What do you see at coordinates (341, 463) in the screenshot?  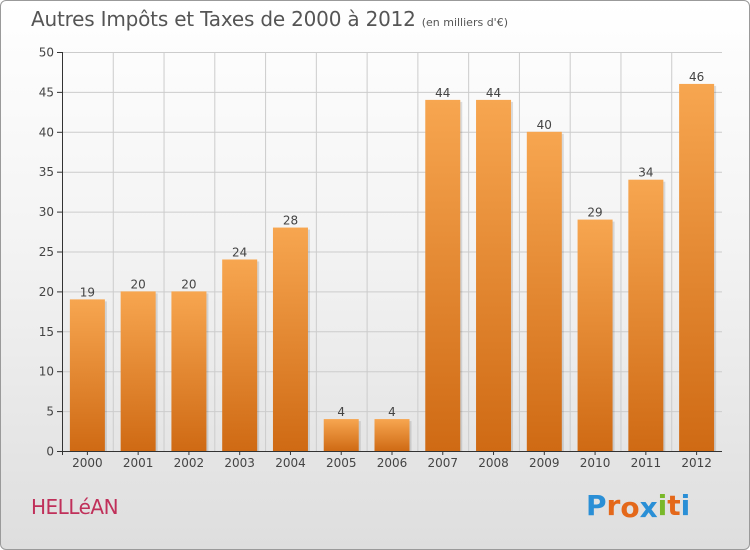 I see `x-tick-label: 2005` at bounding box center [341, 463].